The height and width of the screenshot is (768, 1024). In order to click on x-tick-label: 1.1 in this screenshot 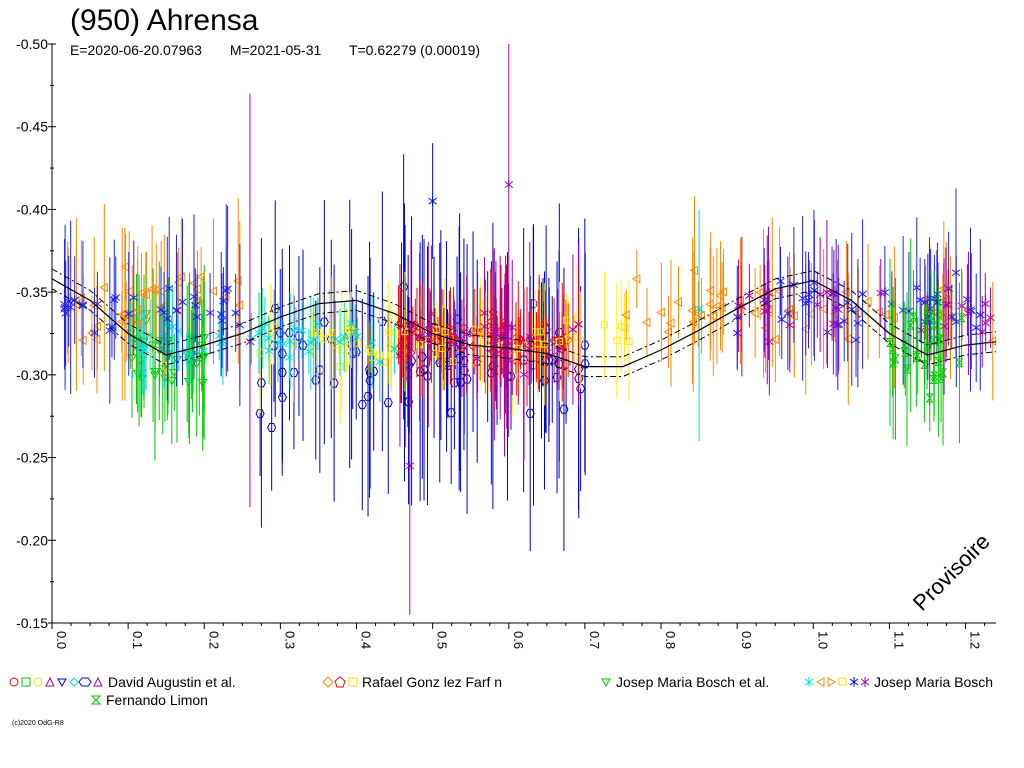, I will do `click(898, 640)`.